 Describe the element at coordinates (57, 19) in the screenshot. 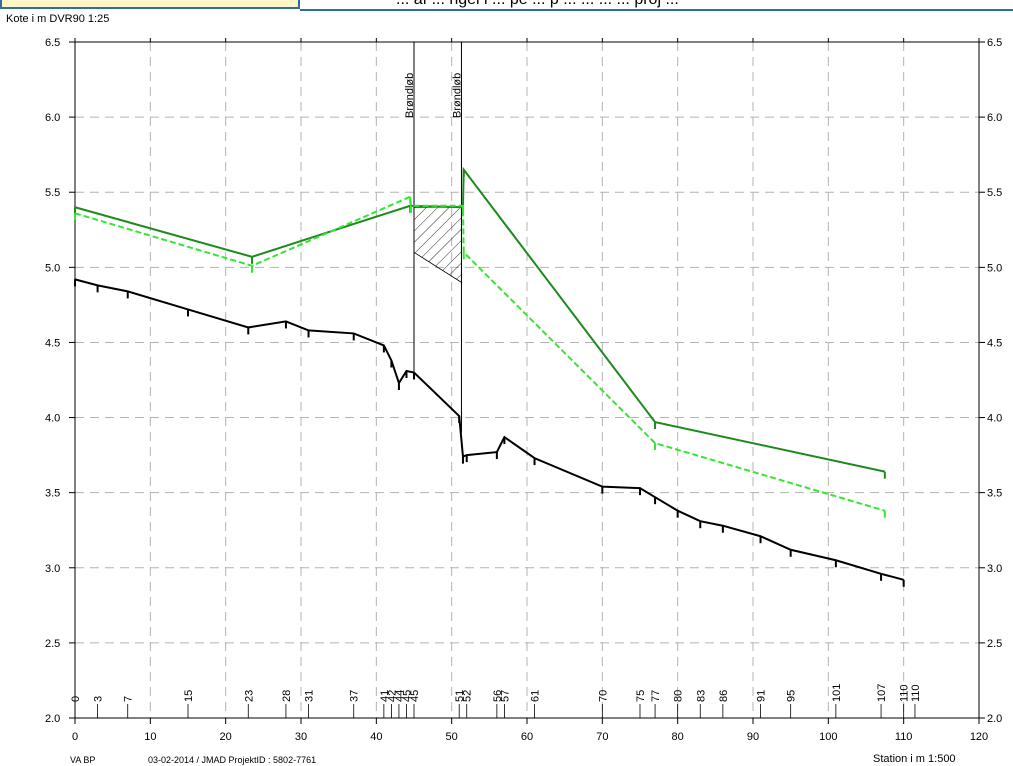

I see `y-axis-label: Kote i m DVR90 1:25` at that location.